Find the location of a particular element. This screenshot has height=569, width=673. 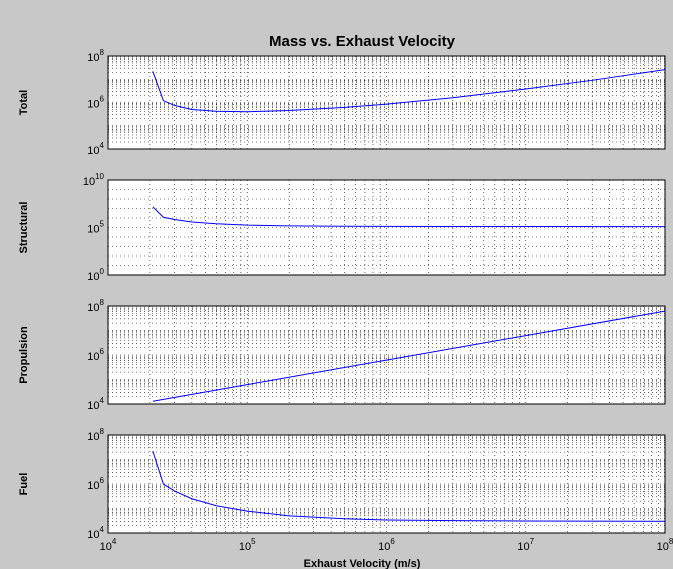

figure-title: Mass vs. Exhaust Velocity is located at coordinates (362, 41).